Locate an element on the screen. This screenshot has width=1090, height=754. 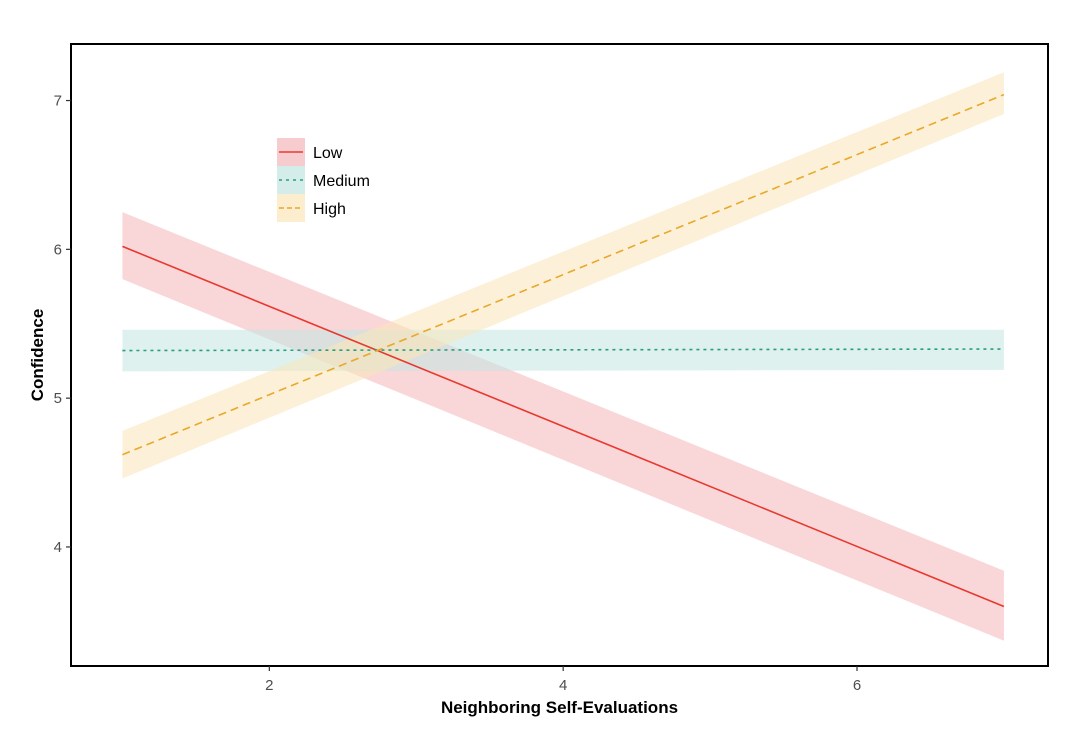
y-tick-label-6: 6 is located at coordinates (58, 249).